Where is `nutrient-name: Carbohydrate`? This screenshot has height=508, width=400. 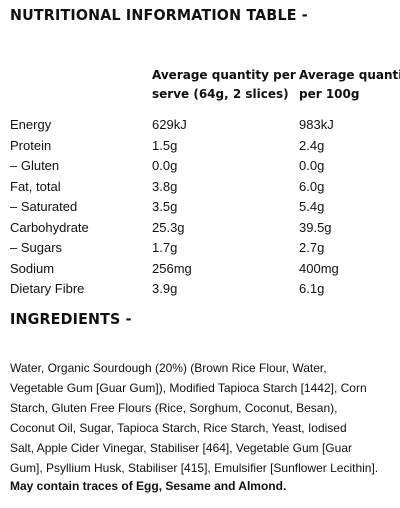
nutrient-name: Carbohydrate is located at coordinates (49, 227).